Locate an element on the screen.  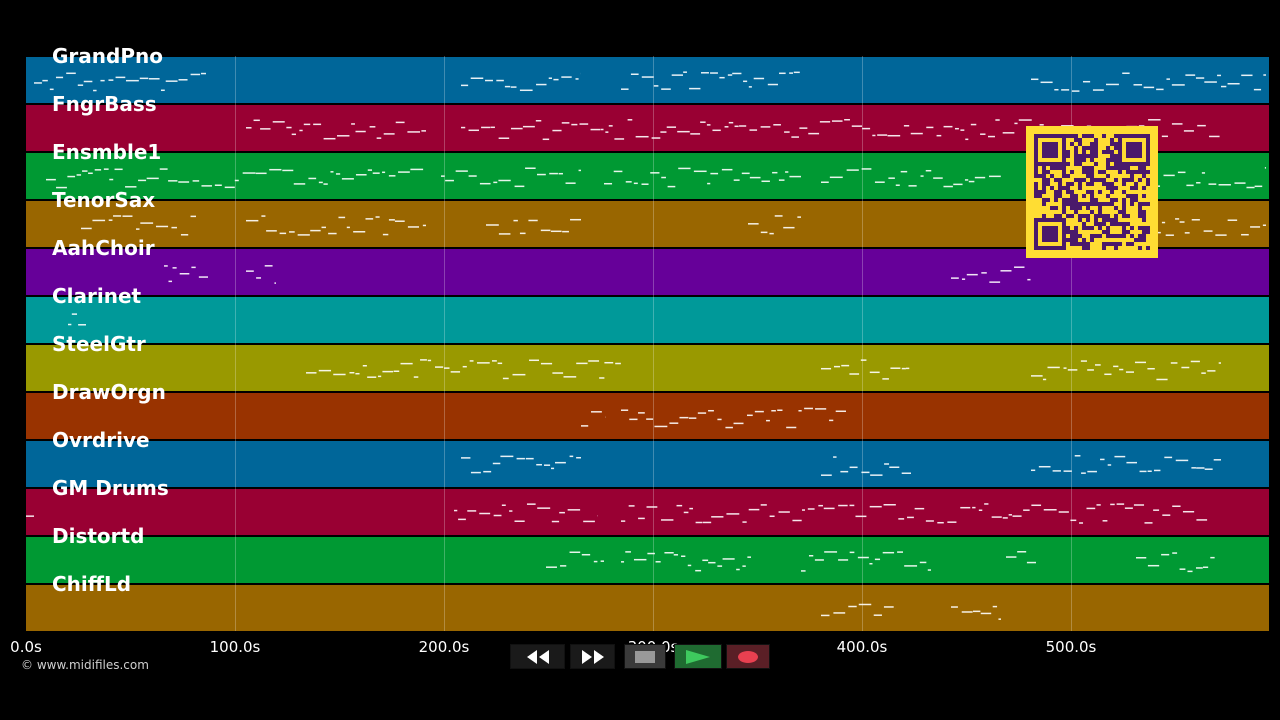
rewind-icon is located at coordinates (537, 656).